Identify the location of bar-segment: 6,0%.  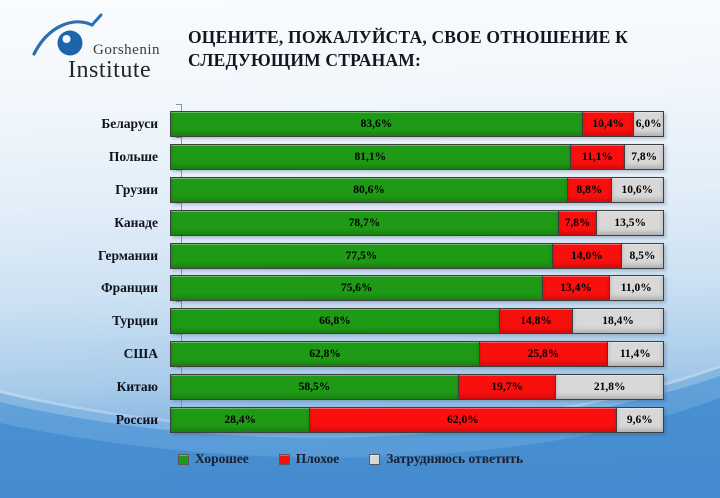
(649, 124).